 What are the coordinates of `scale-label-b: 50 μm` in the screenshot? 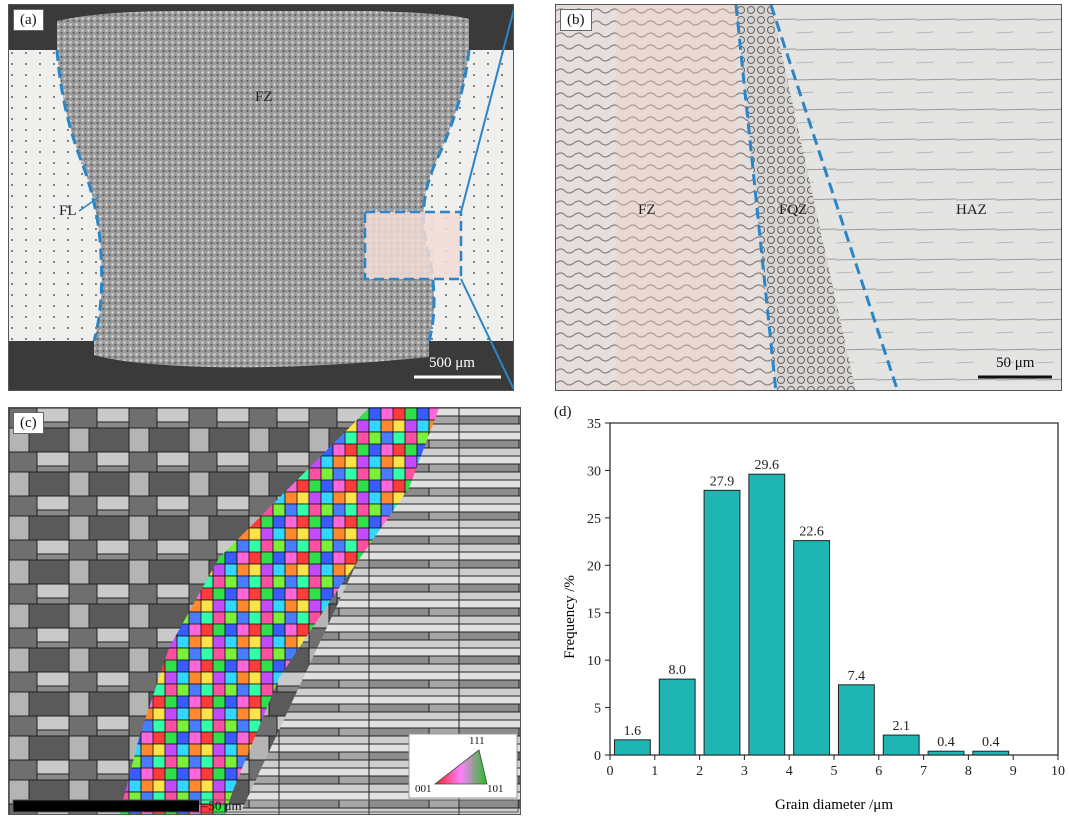 It's located at (1015, 363).